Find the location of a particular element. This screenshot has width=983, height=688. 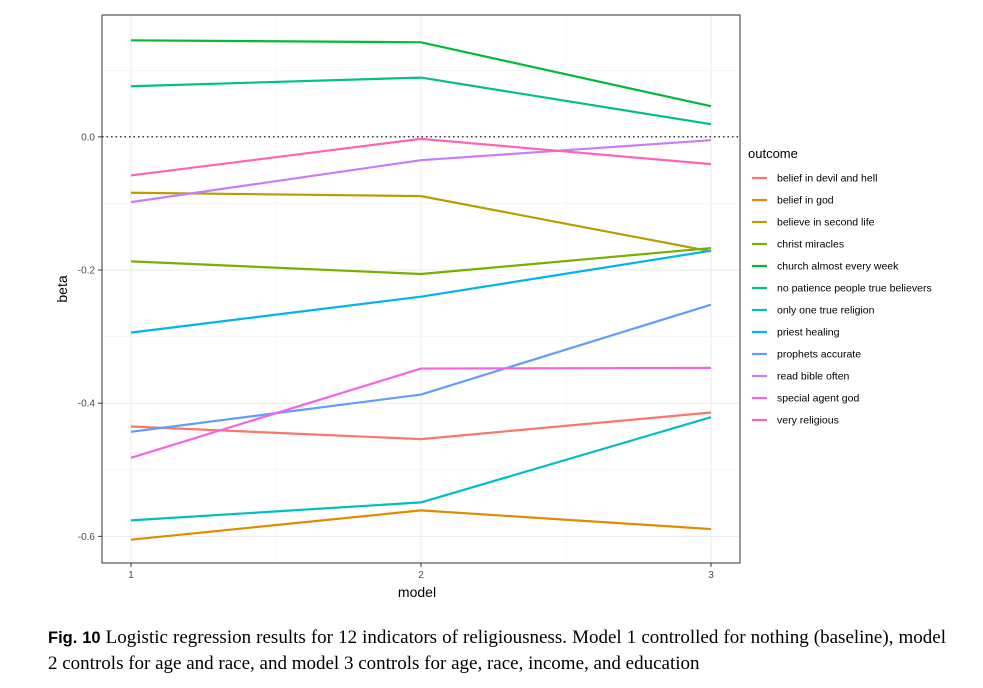

x-tick-label: 3 is located at coordinates (711, 575).